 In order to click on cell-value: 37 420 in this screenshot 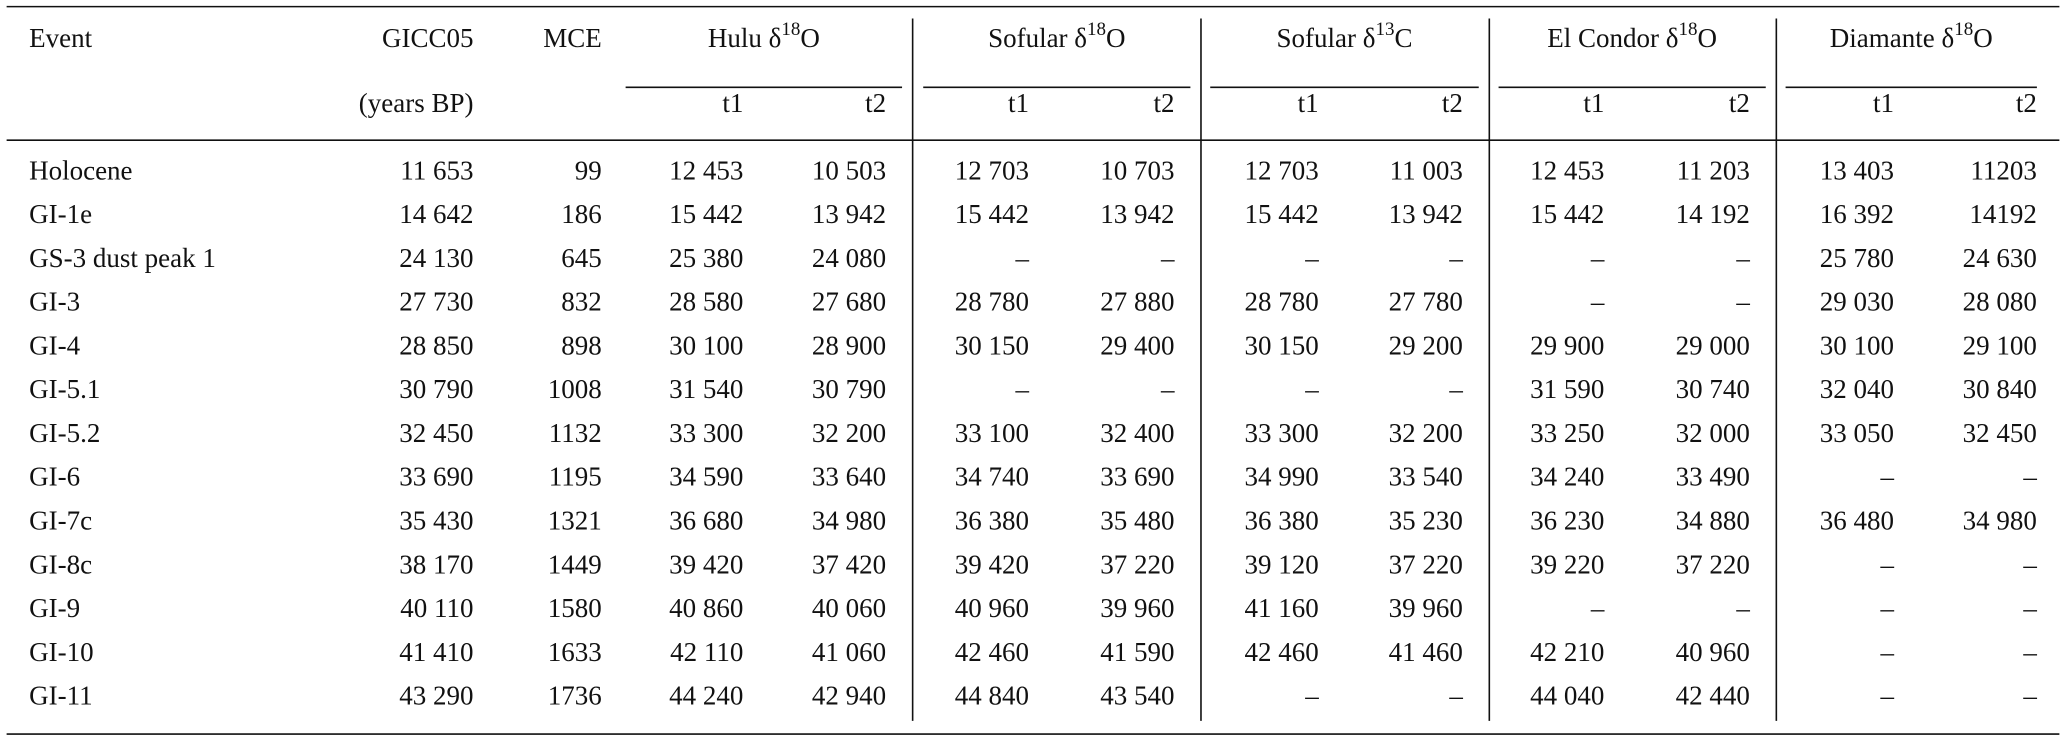, I will do `click(849, 564)`.